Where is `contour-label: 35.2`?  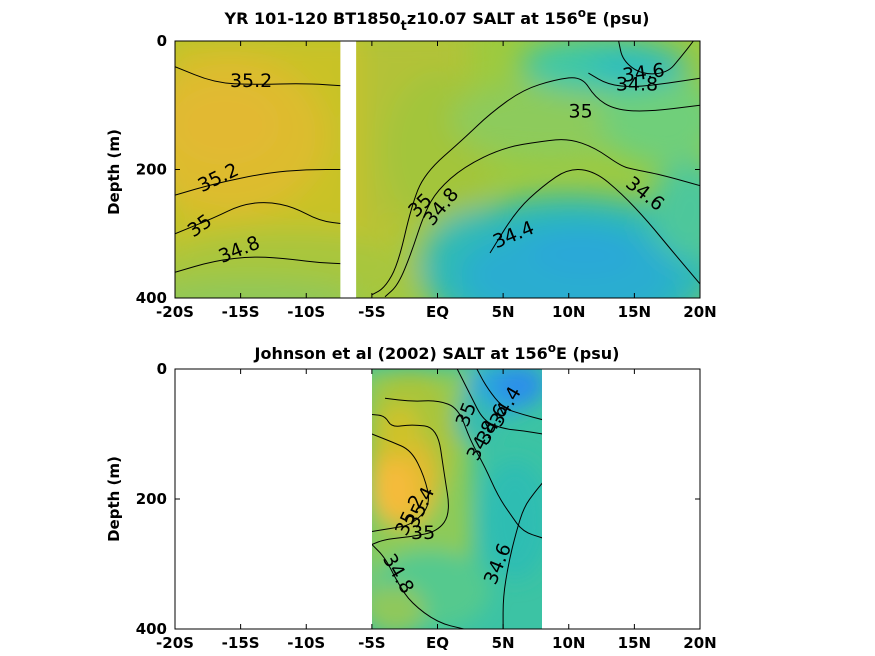
contour-label: 35.2 is located at coordinates (251, 81).